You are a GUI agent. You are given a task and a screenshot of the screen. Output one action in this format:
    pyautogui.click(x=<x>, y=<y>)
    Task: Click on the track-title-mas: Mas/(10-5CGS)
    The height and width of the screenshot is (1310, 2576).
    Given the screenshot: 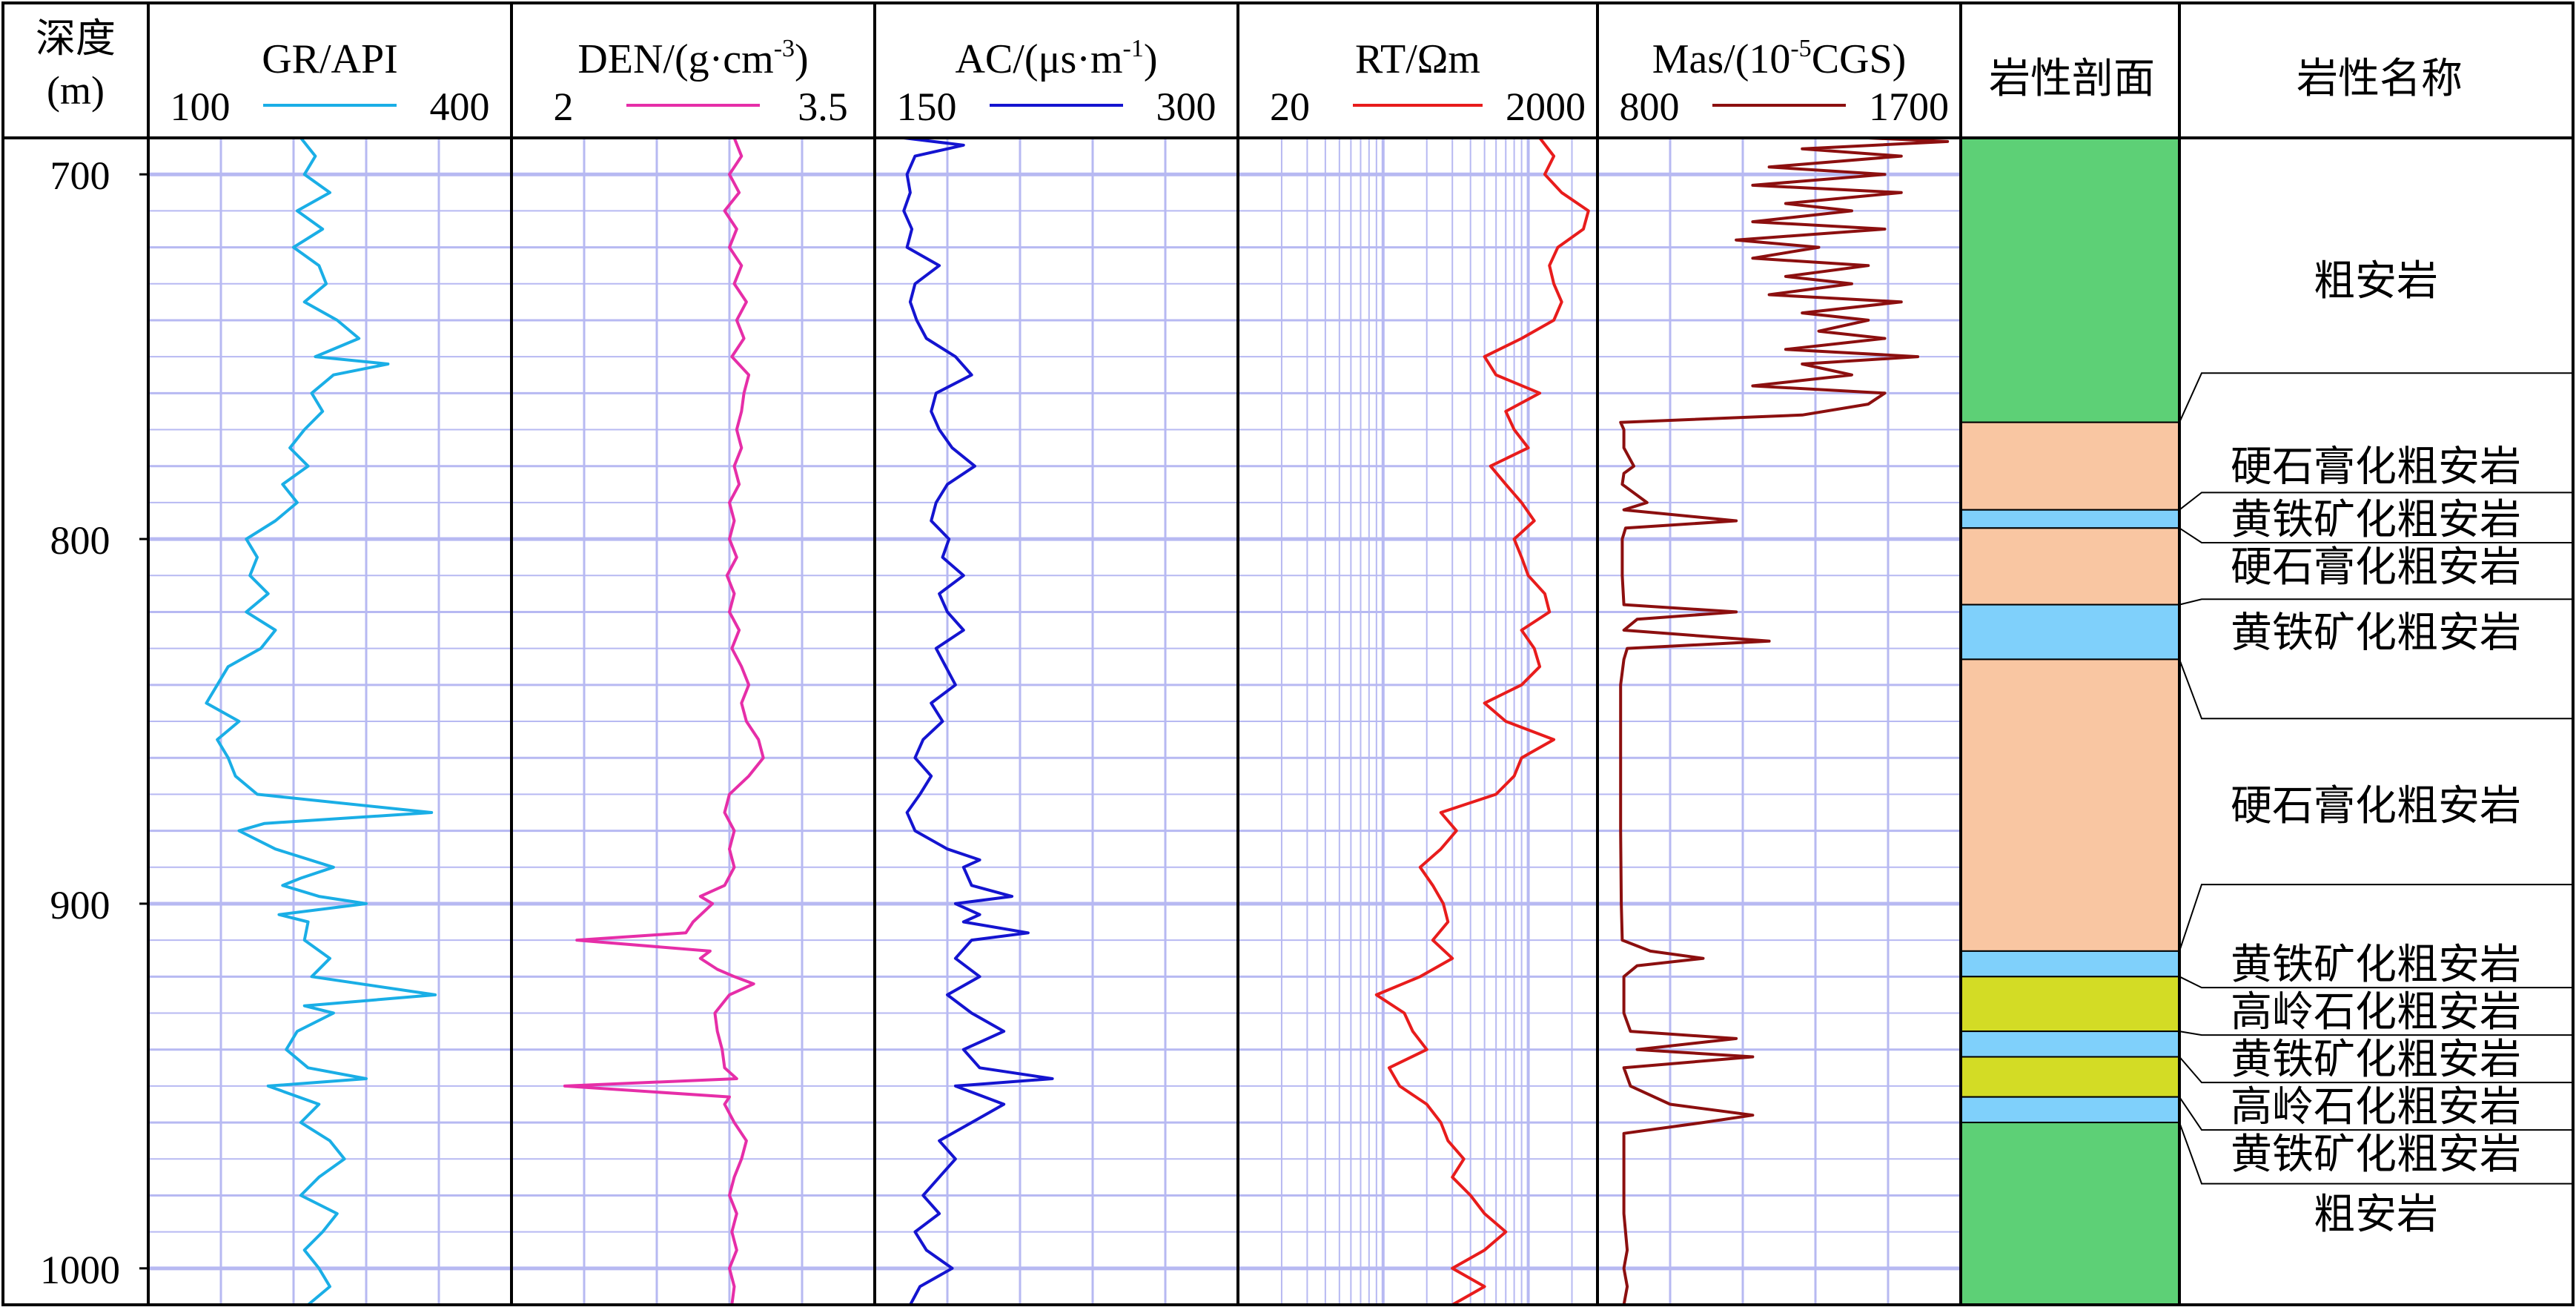 What is the action you would take?
    pyautogui.click(x=1779, y=58)
    